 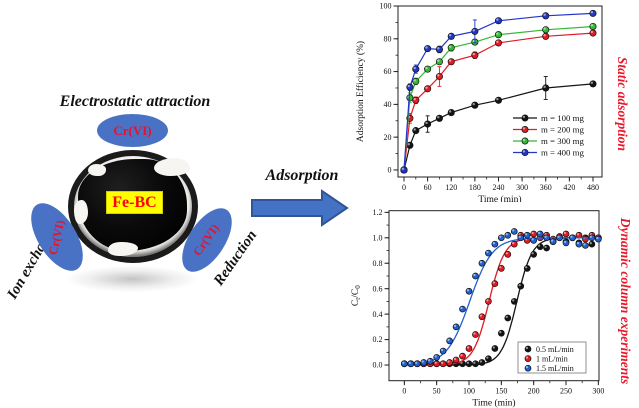 I want to click on svg-text: 0.2, so click(x=378, y=339).